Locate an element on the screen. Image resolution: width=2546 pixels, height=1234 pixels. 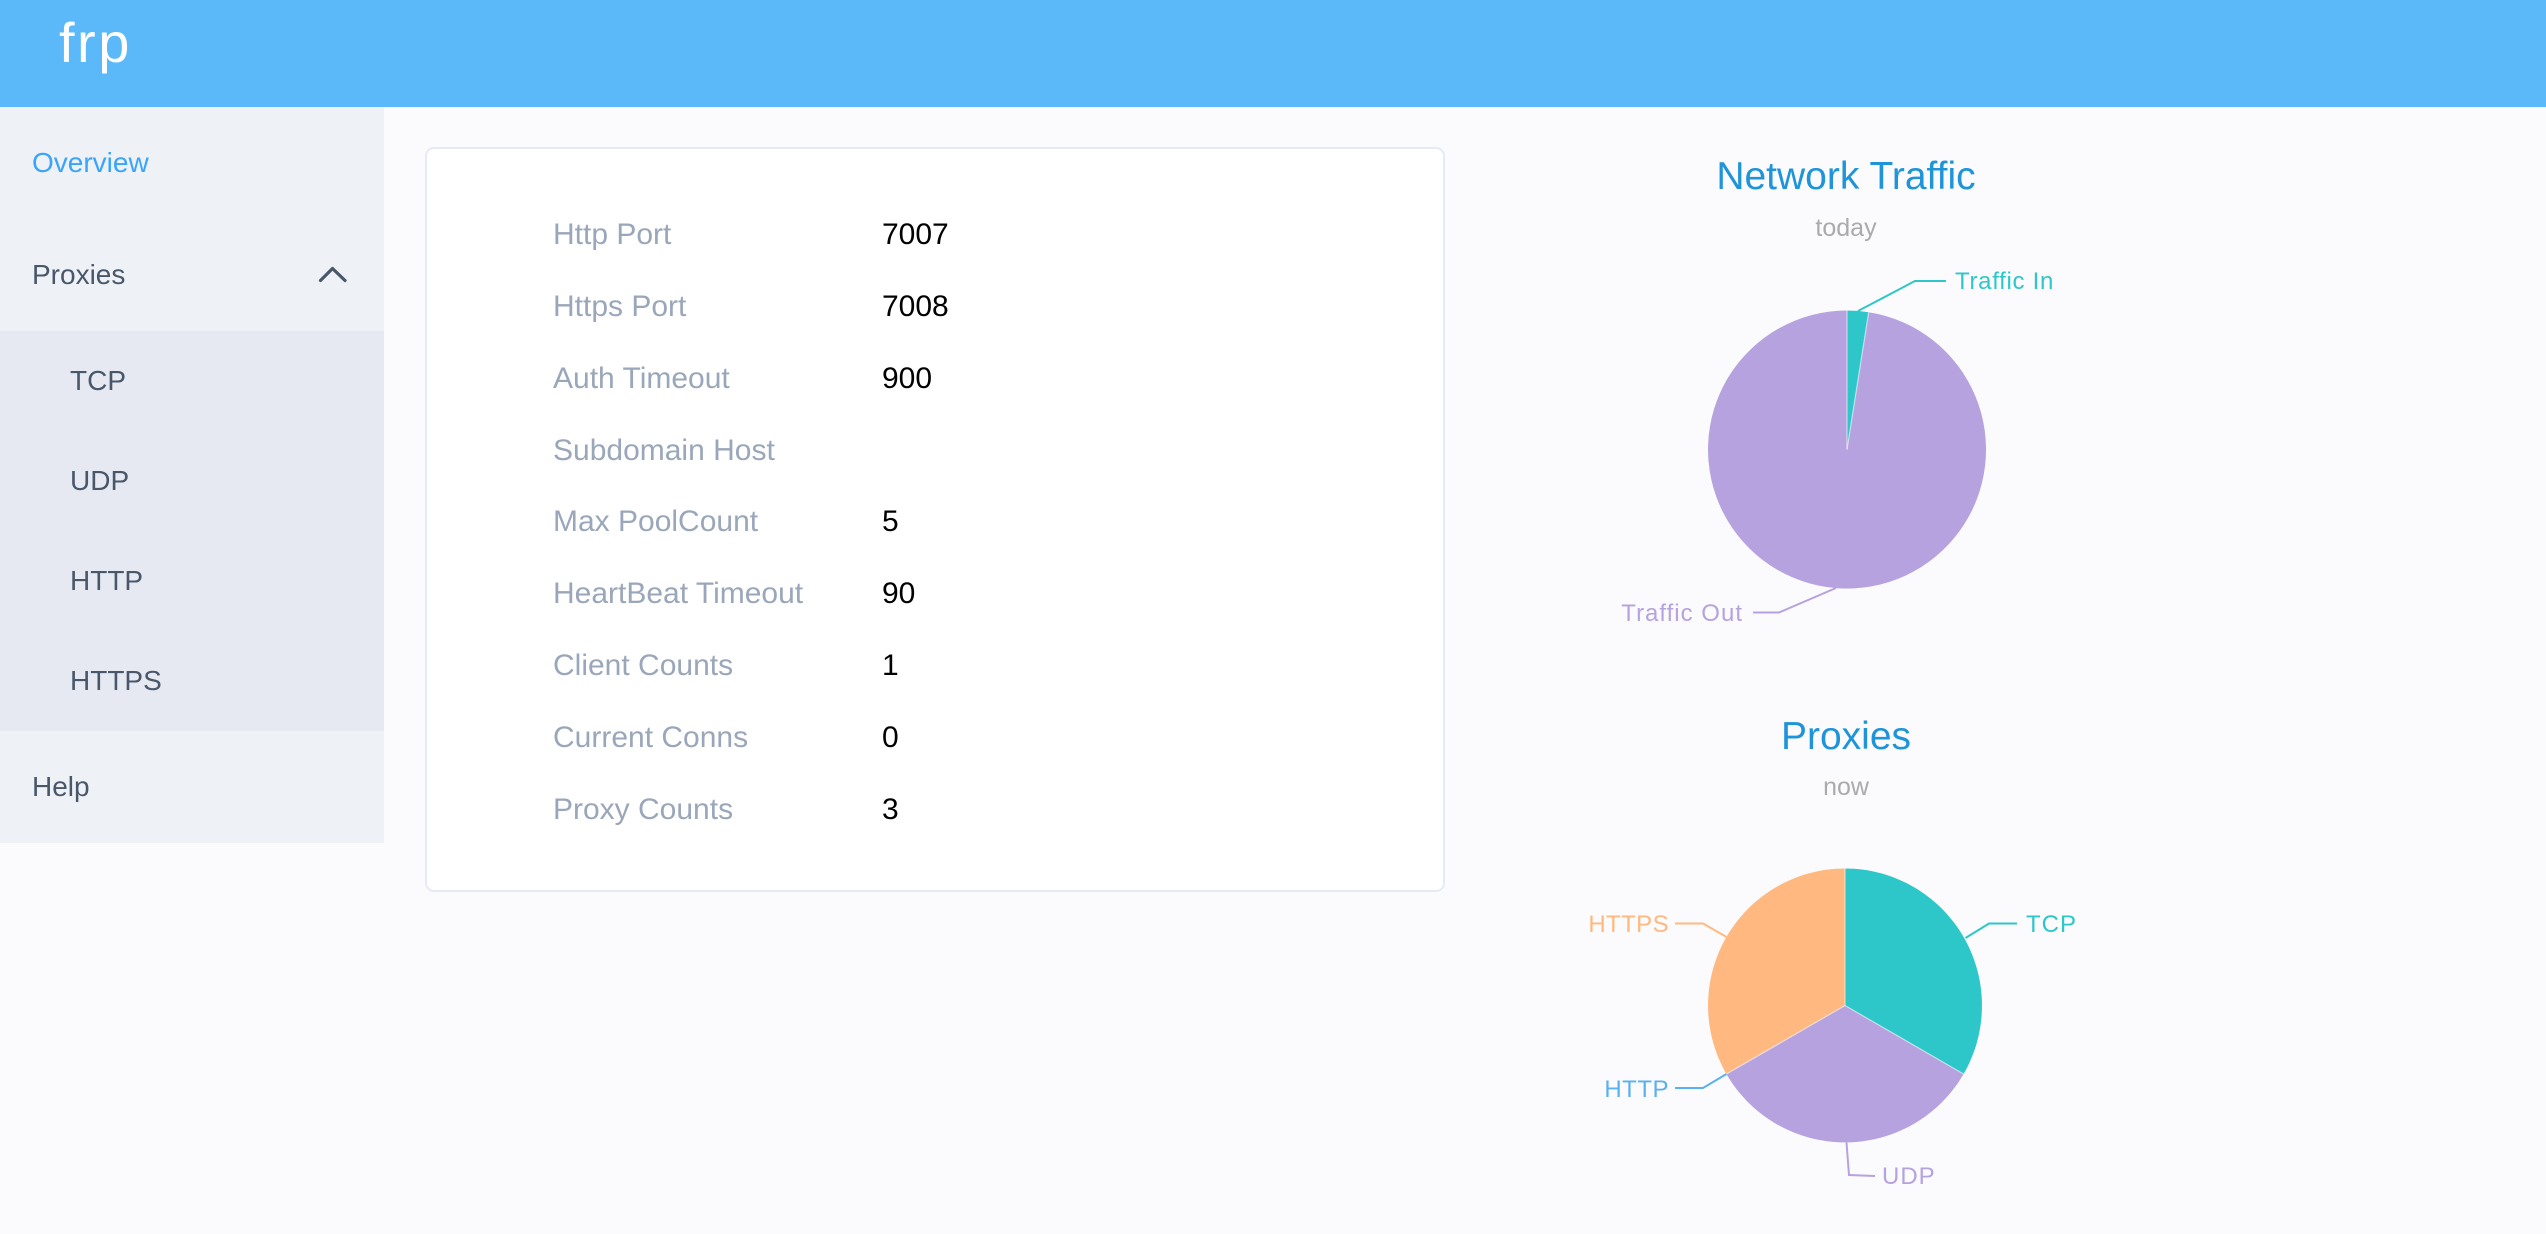
svg-text: UDP is located at coordinates (1909, 1176).